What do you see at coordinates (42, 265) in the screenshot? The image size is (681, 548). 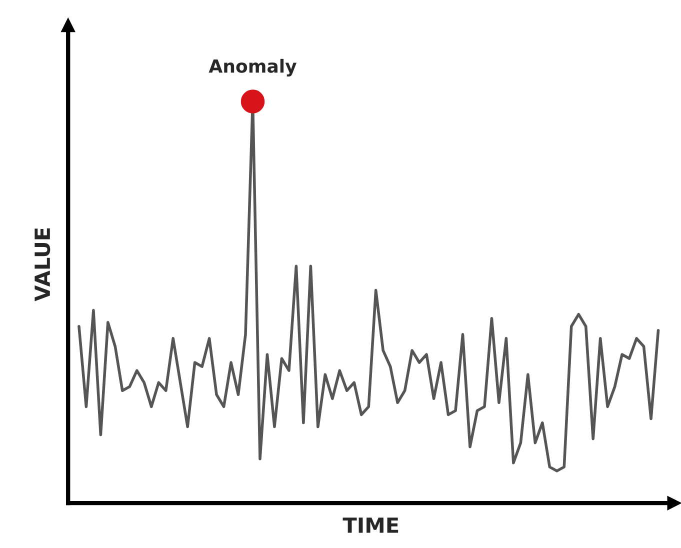 I see `y-axis-title: VALUE` at bounding box center [42, 265].